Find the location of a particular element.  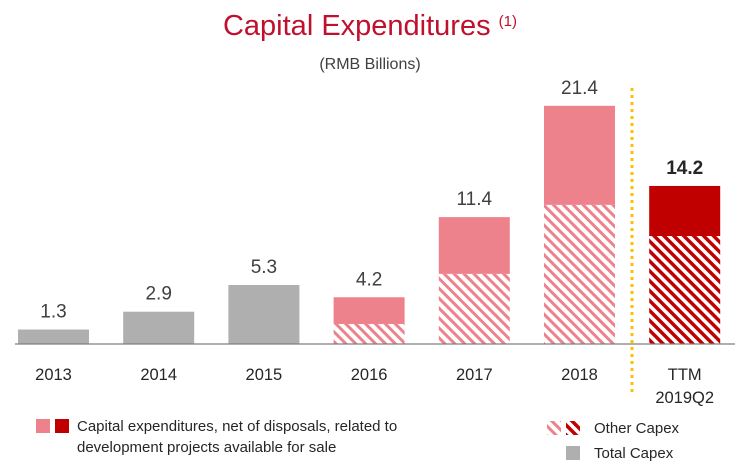

chart-title-footnote: (1) is located at coordinates (507, 22).